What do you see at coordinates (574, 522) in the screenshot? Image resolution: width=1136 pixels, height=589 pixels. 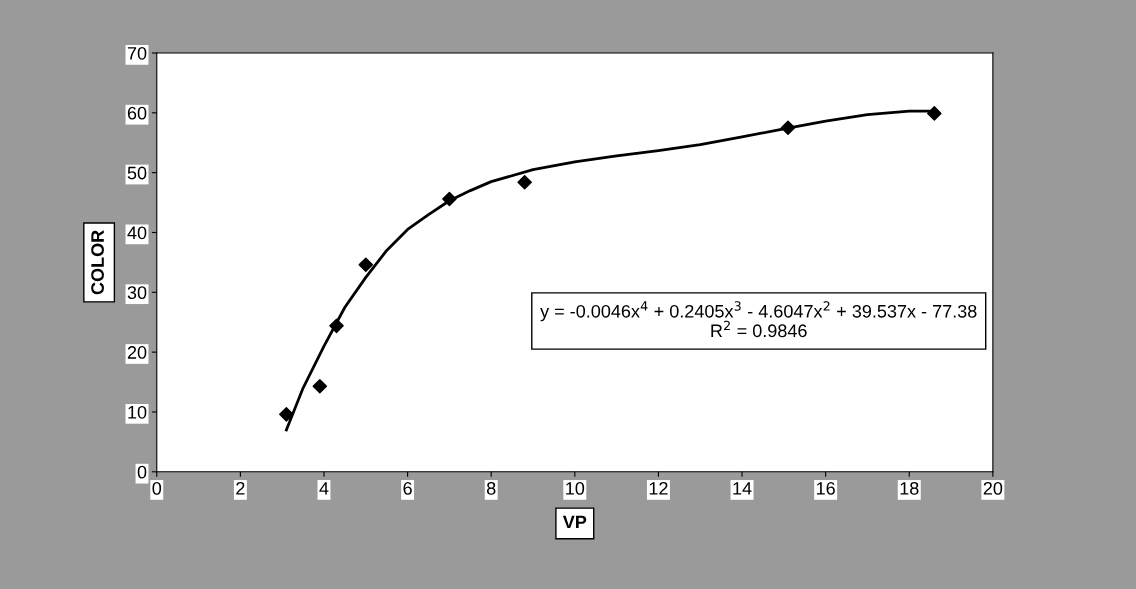 I see `x-axis-title: VP` at bounding box center [574, 522].